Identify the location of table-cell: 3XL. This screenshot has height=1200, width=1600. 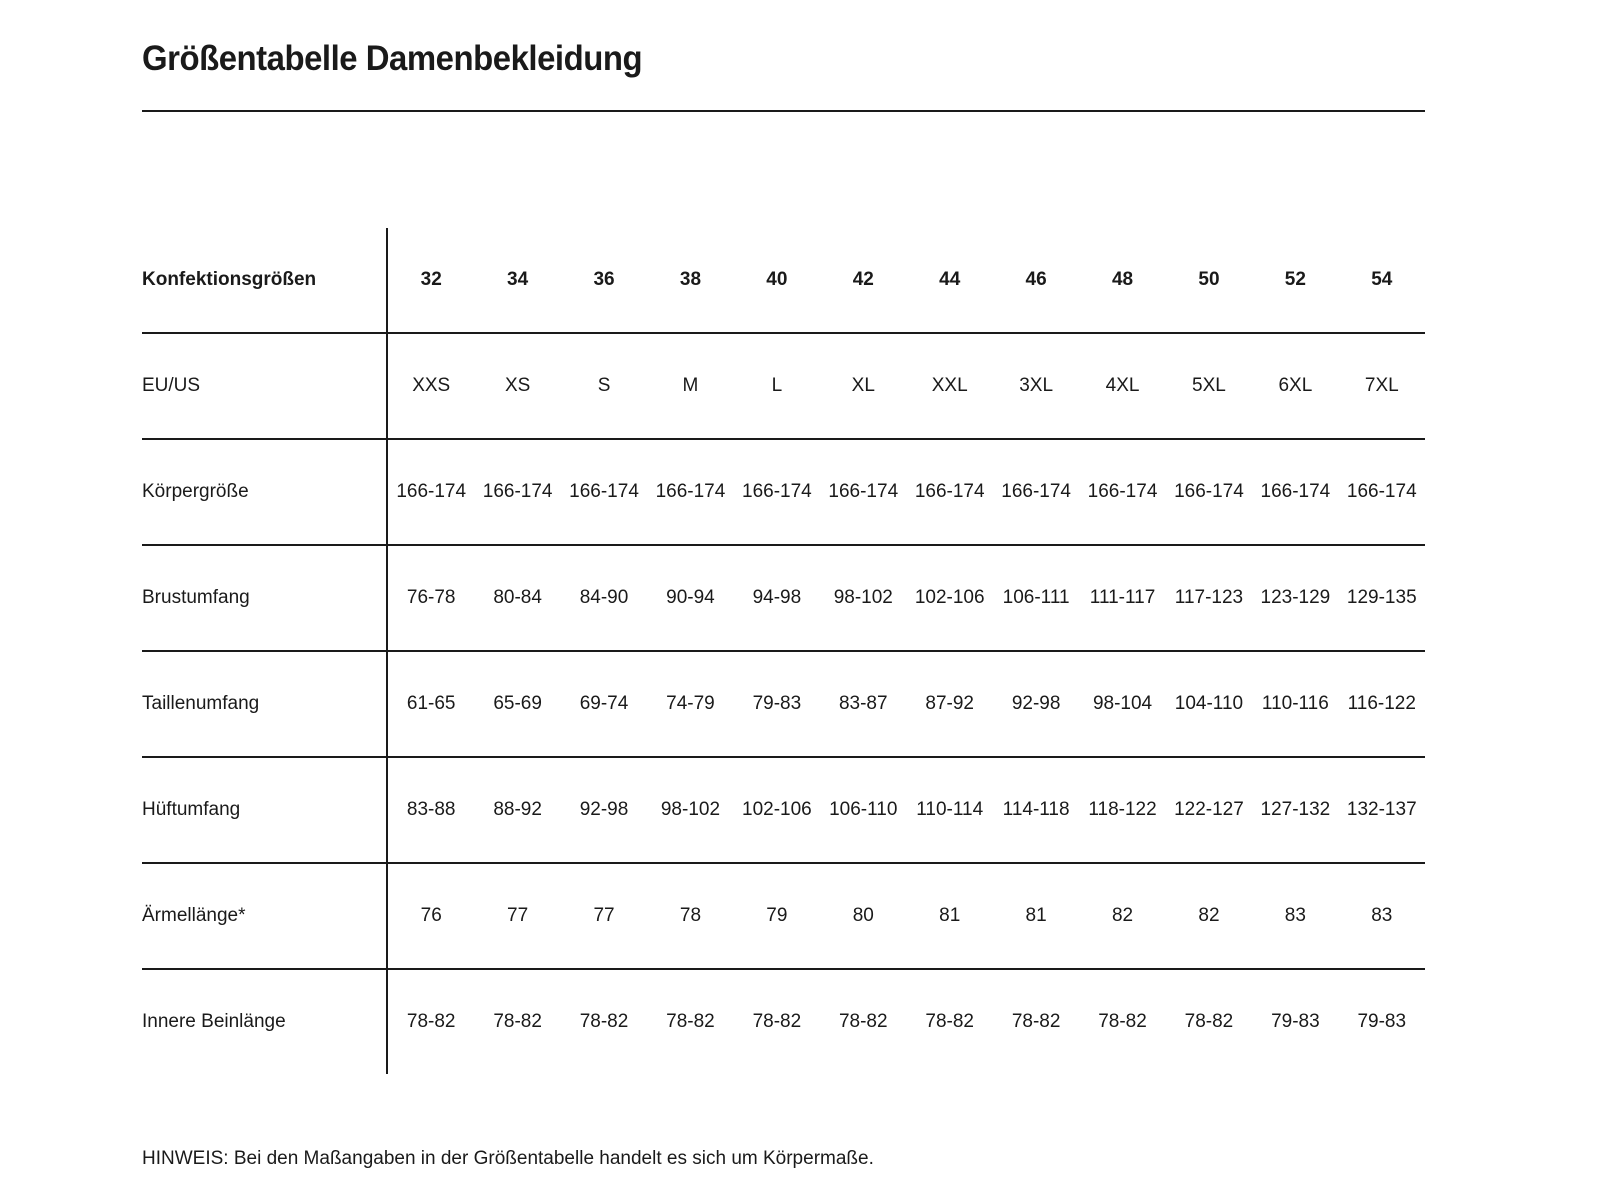
(1036, 385).